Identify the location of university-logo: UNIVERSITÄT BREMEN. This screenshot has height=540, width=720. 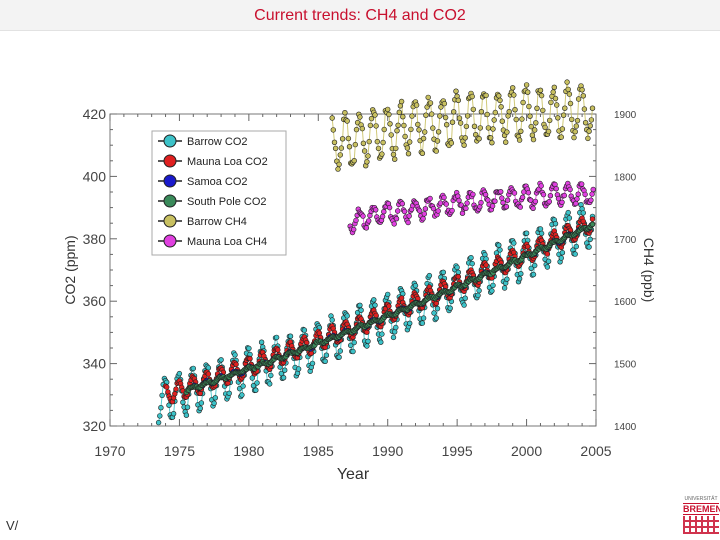
(701, 516).